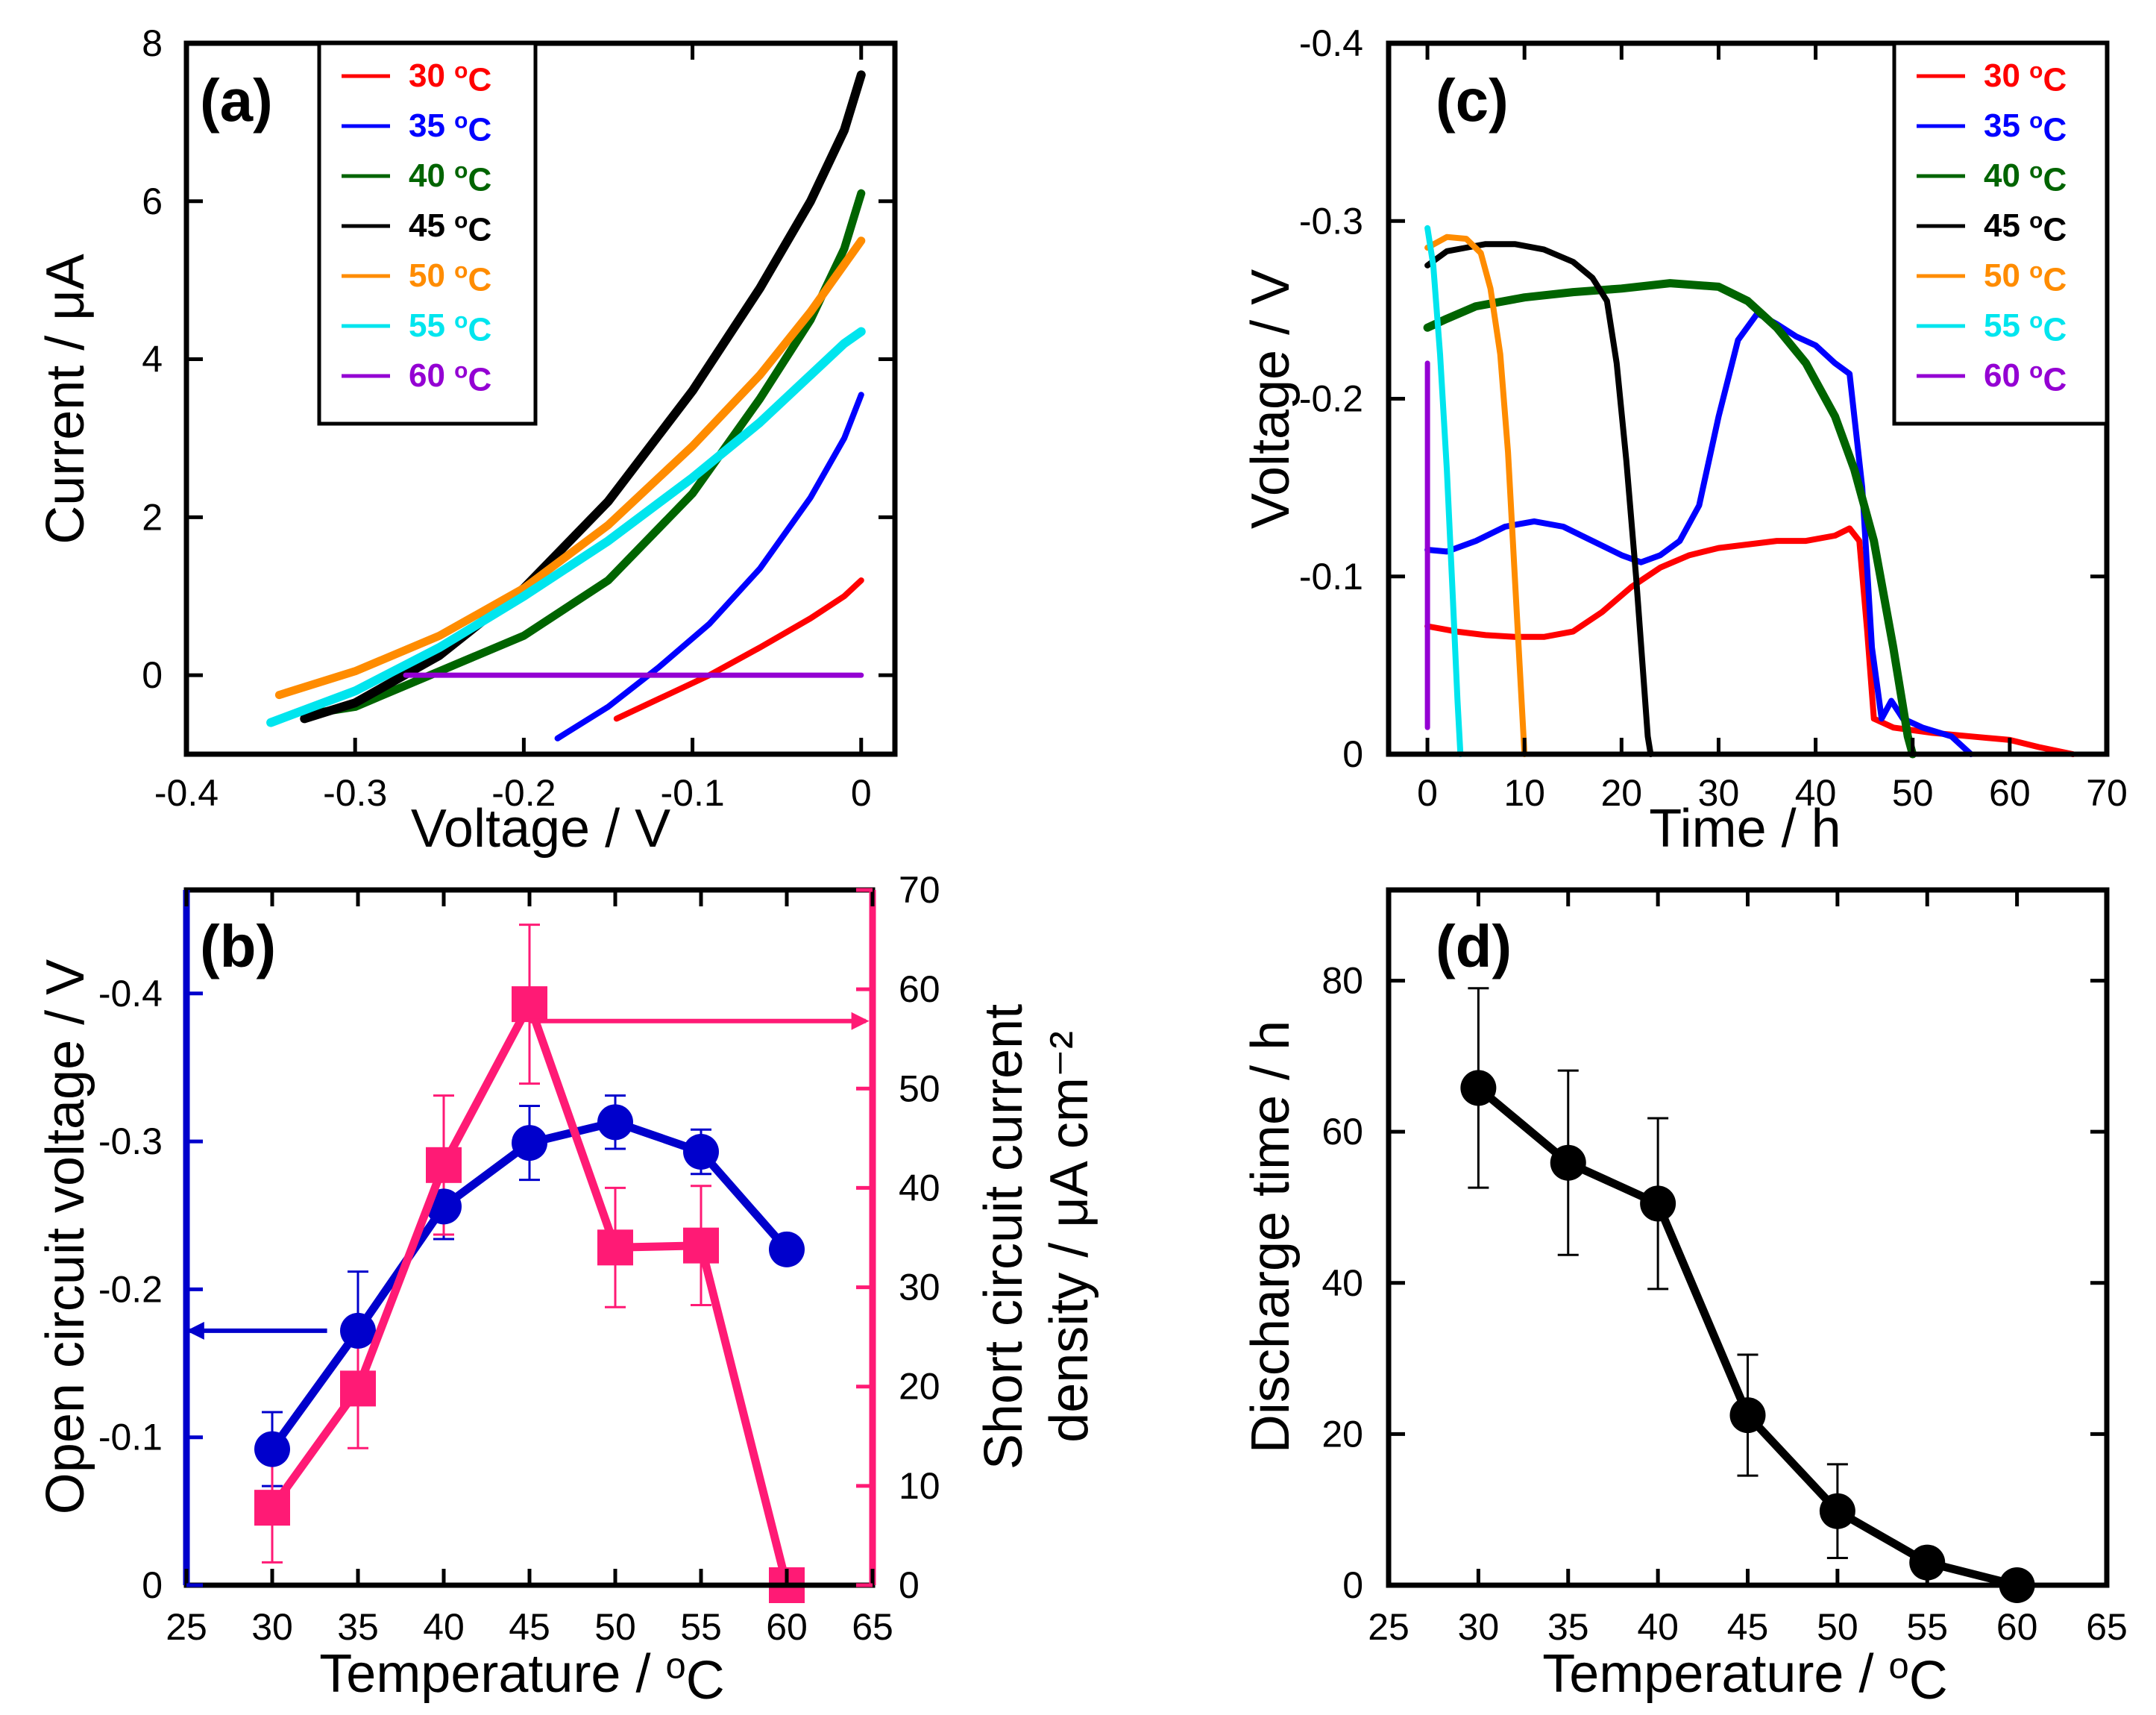 This screenshot has width=2156, height=1715. Describe the element at coordinates (919, 1486) in the screenshot. I see `y2-tick-label: 10` at that location.